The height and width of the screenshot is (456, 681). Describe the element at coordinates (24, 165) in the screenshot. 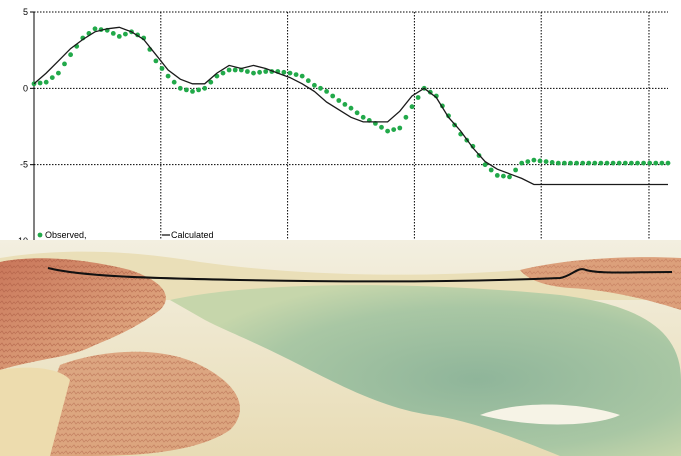

I see `y-tick-label: -5` at that location.